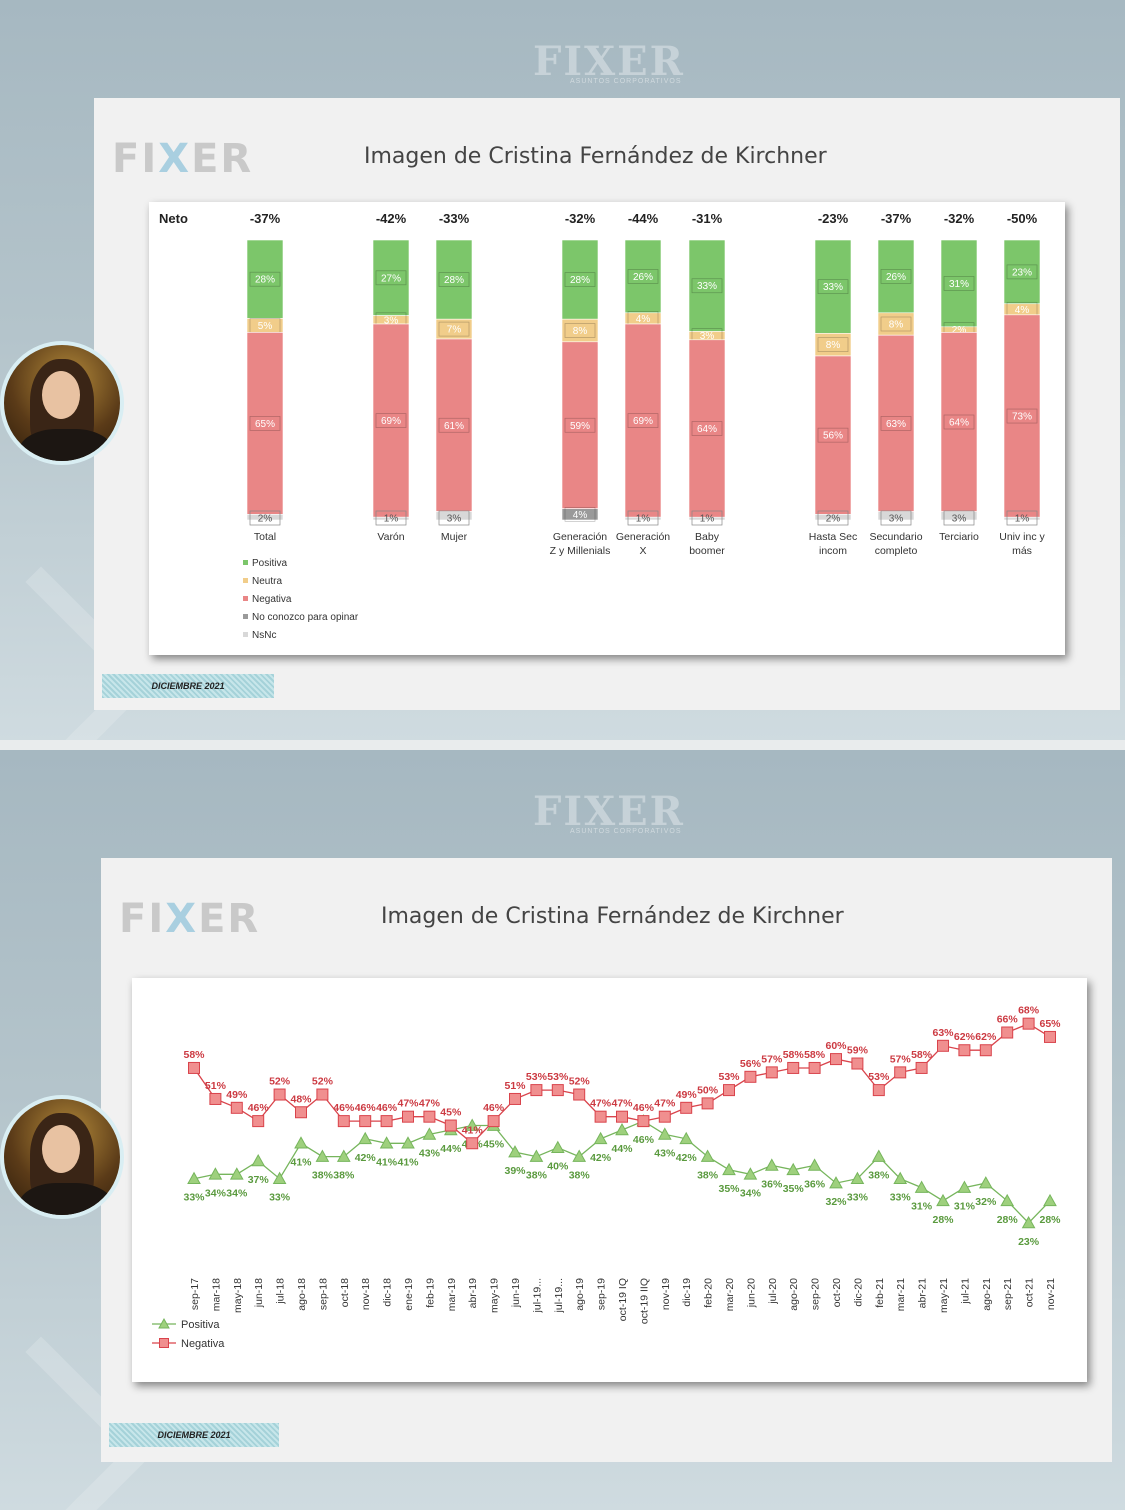 The width and height of the screenshot is (1125, 1510). I want to click on positiva-data-label: 41%, so click(387, 1162).